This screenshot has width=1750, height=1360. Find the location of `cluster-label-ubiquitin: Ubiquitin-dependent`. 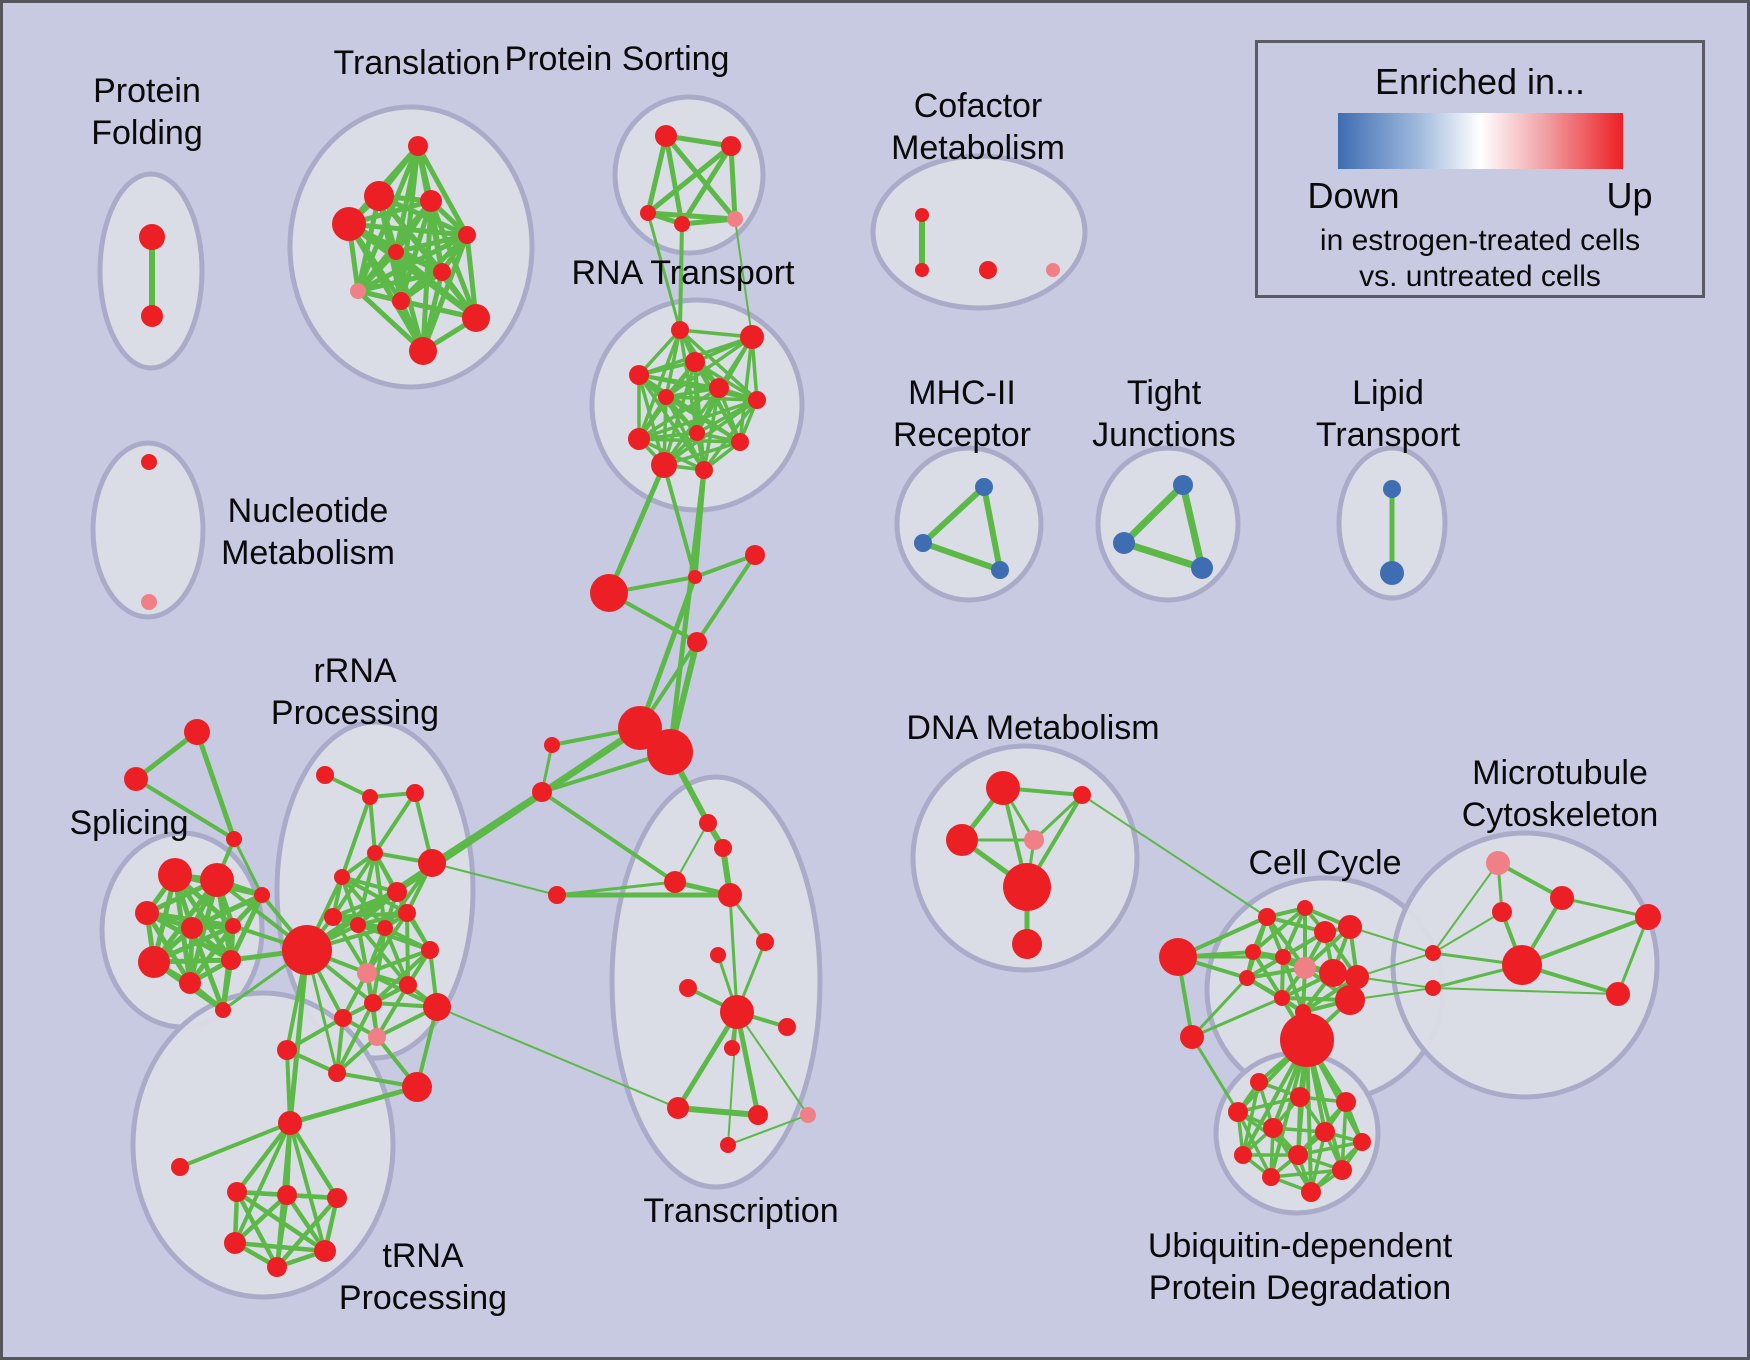

cluster-label-ubiquitin: Ubiquitin-dependent is located at coordinates (1300, 1246).